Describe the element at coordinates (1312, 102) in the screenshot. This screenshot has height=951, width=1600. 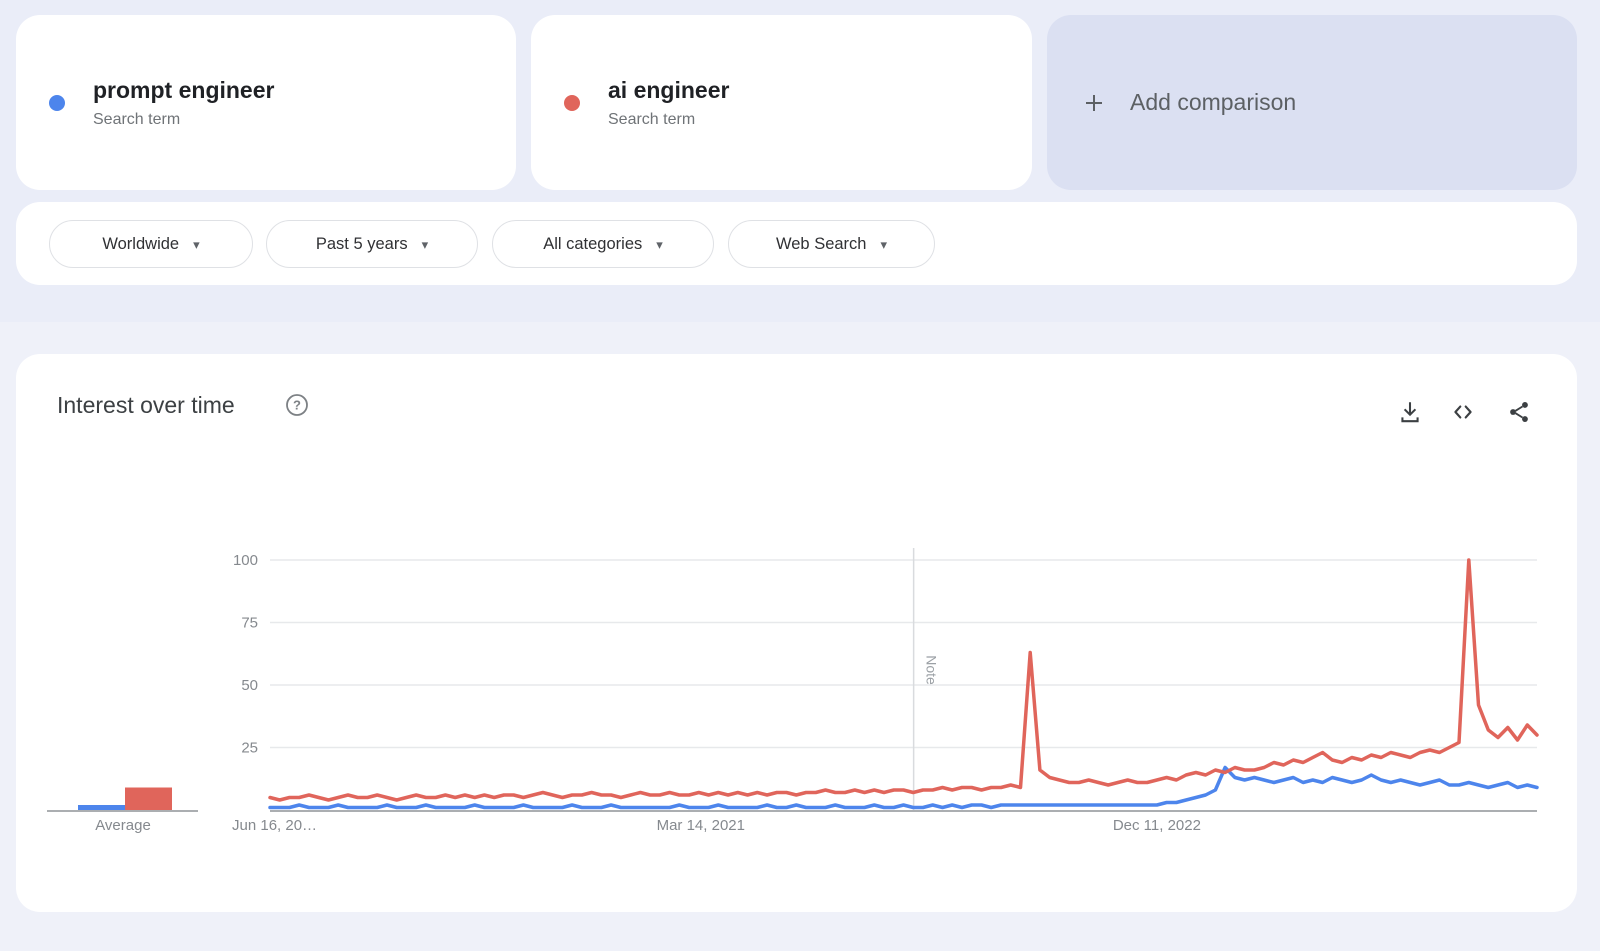
I see `add-comparison-button: Add comparison` at that location.